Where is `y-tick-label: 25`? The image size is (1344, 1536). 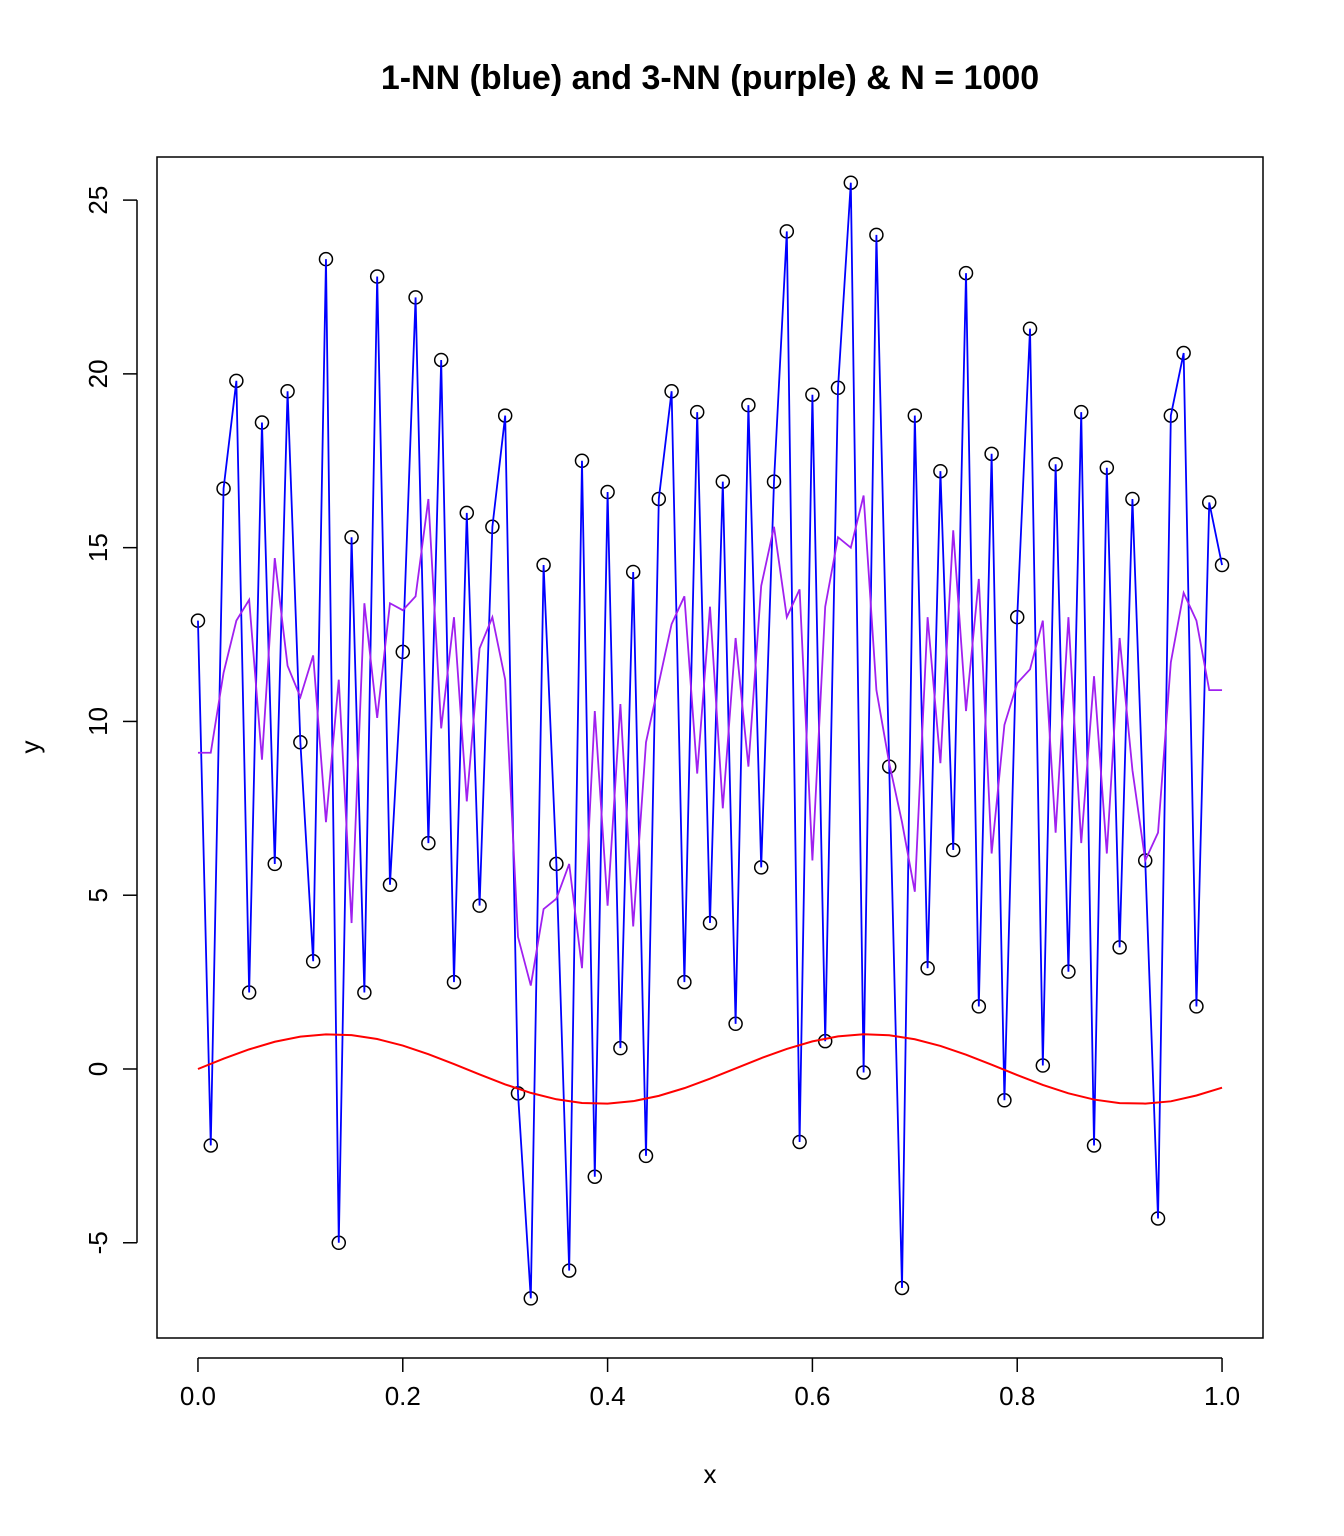
y-tick-label: 25 is located at coordinates (98, 200).